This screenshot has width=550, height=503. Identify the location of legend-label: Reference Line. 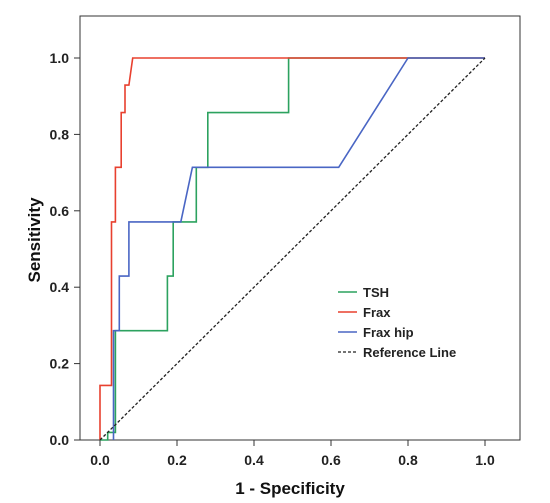
(409, 352).